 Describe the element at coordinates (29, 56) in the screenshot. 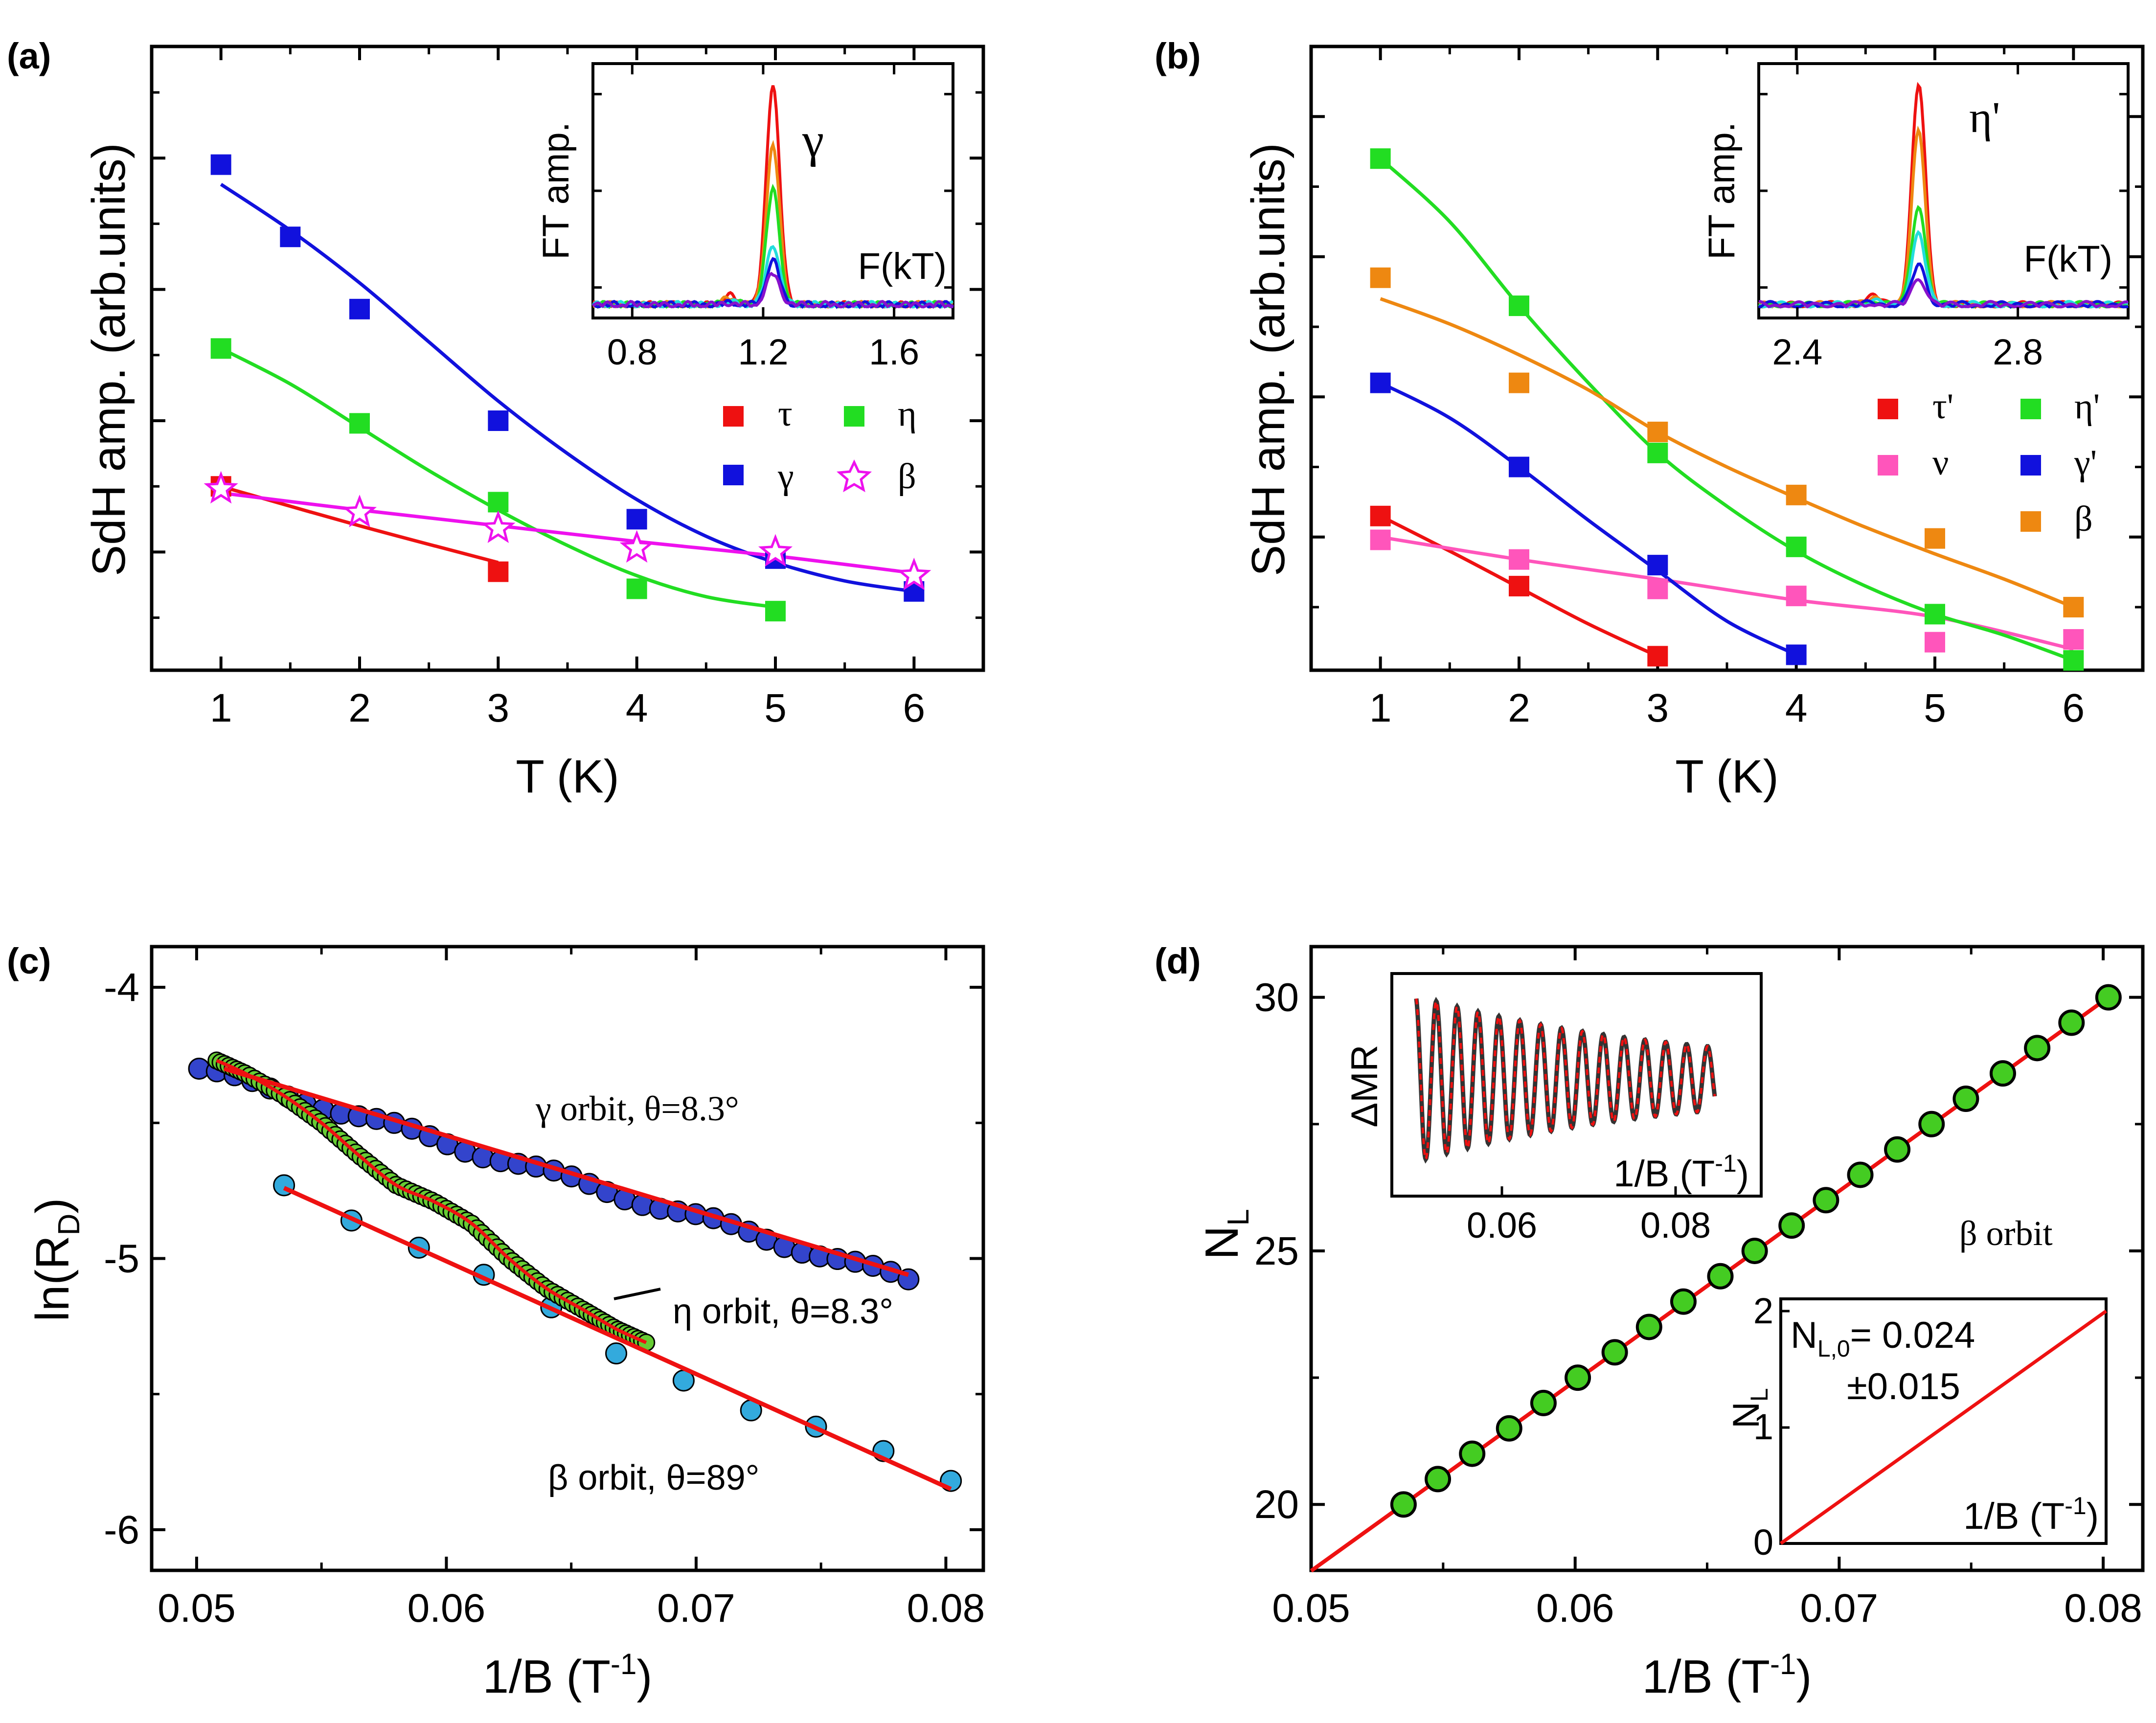

I see `panel-a-label: (a)` at that location.